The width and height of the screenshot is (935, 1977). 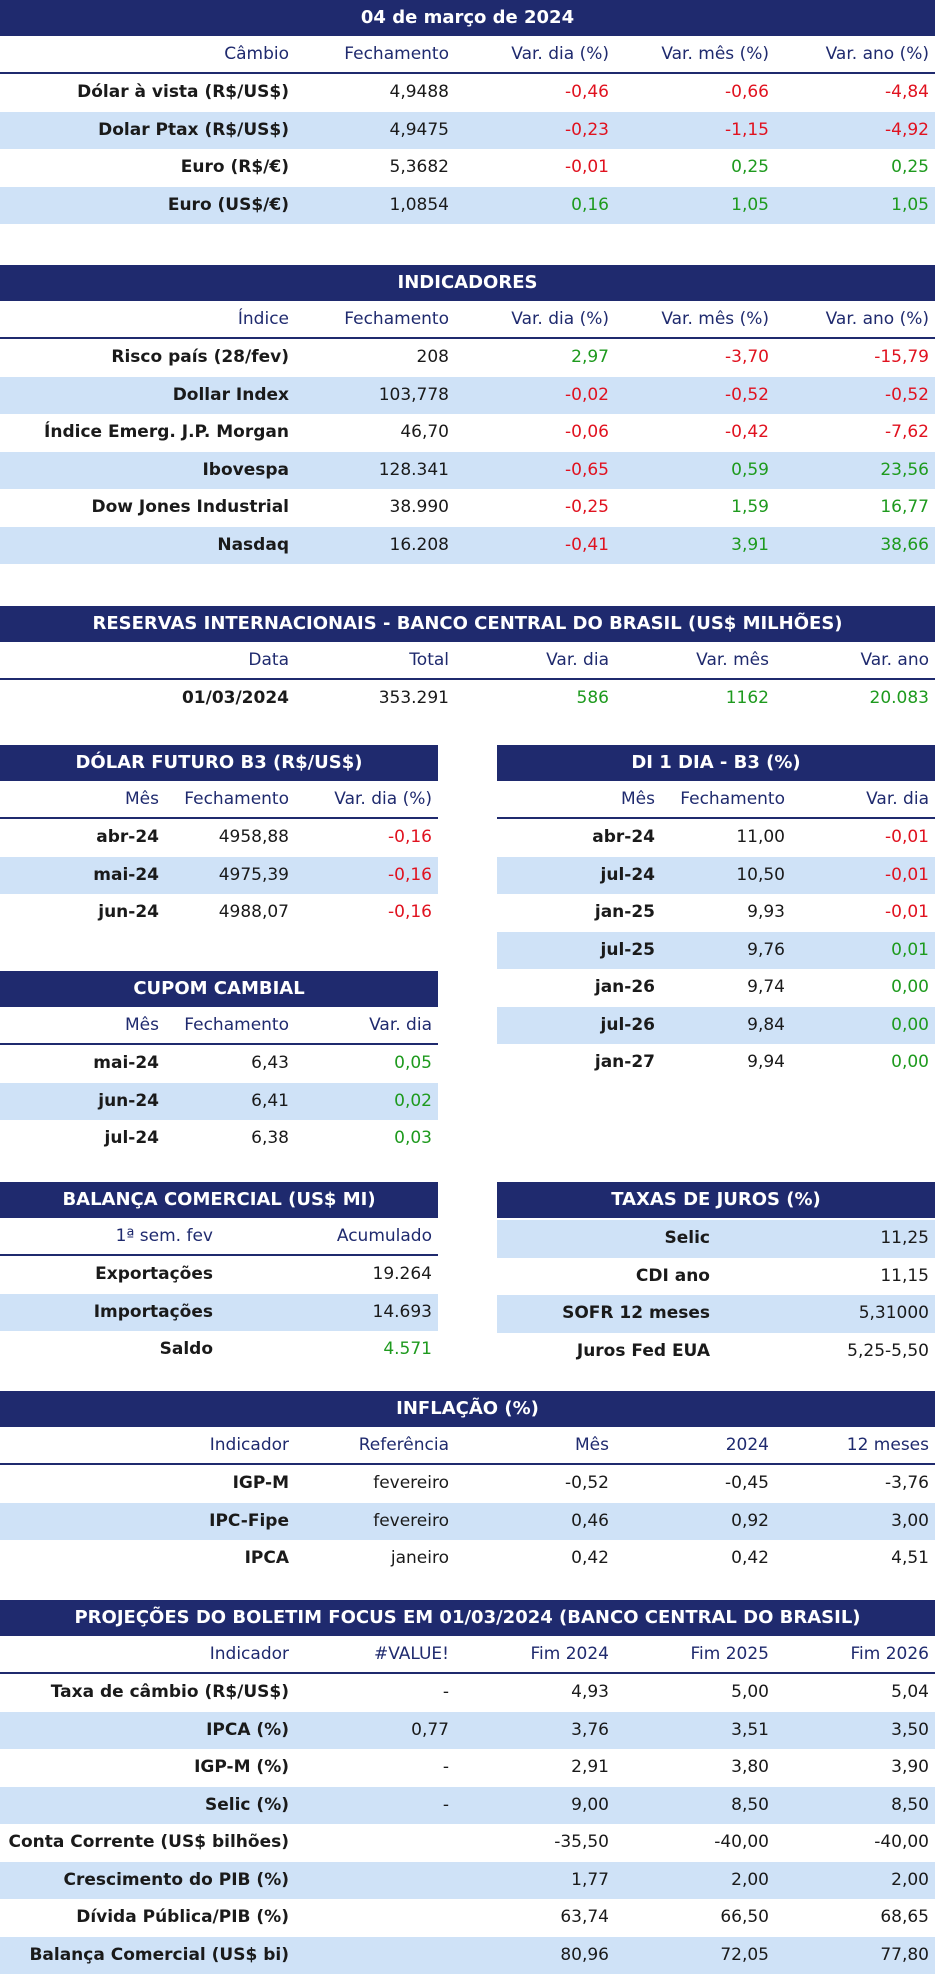 I want to click on row-label: IGP-M, so click(x=260, y=1483).